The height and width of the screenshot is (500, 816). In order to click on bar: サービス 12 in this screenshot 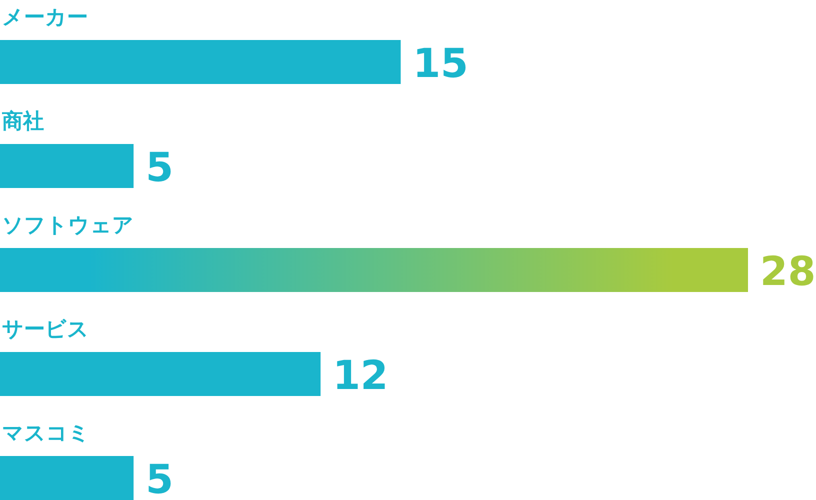, I will do `click(194, 358)`.